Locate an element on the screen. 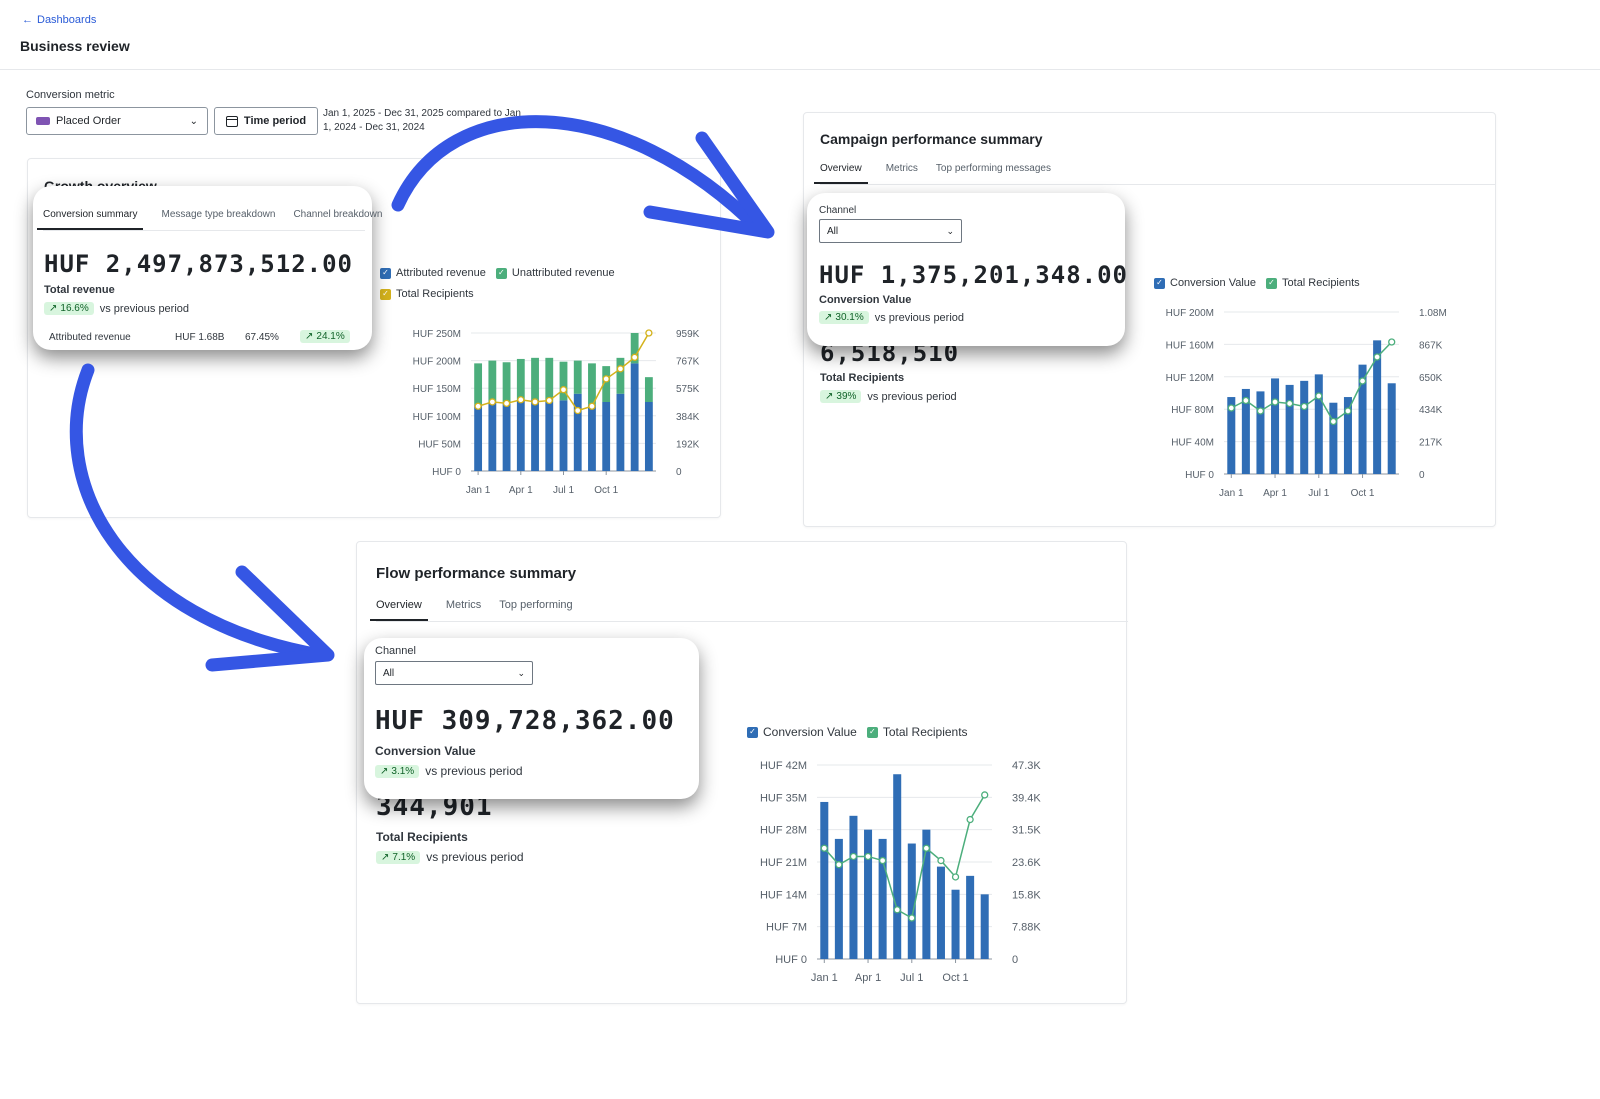 The height and width of the screenshot is (1099, 1600). flow-channel-select: All ⌄ is located at coordinates (454, 673).